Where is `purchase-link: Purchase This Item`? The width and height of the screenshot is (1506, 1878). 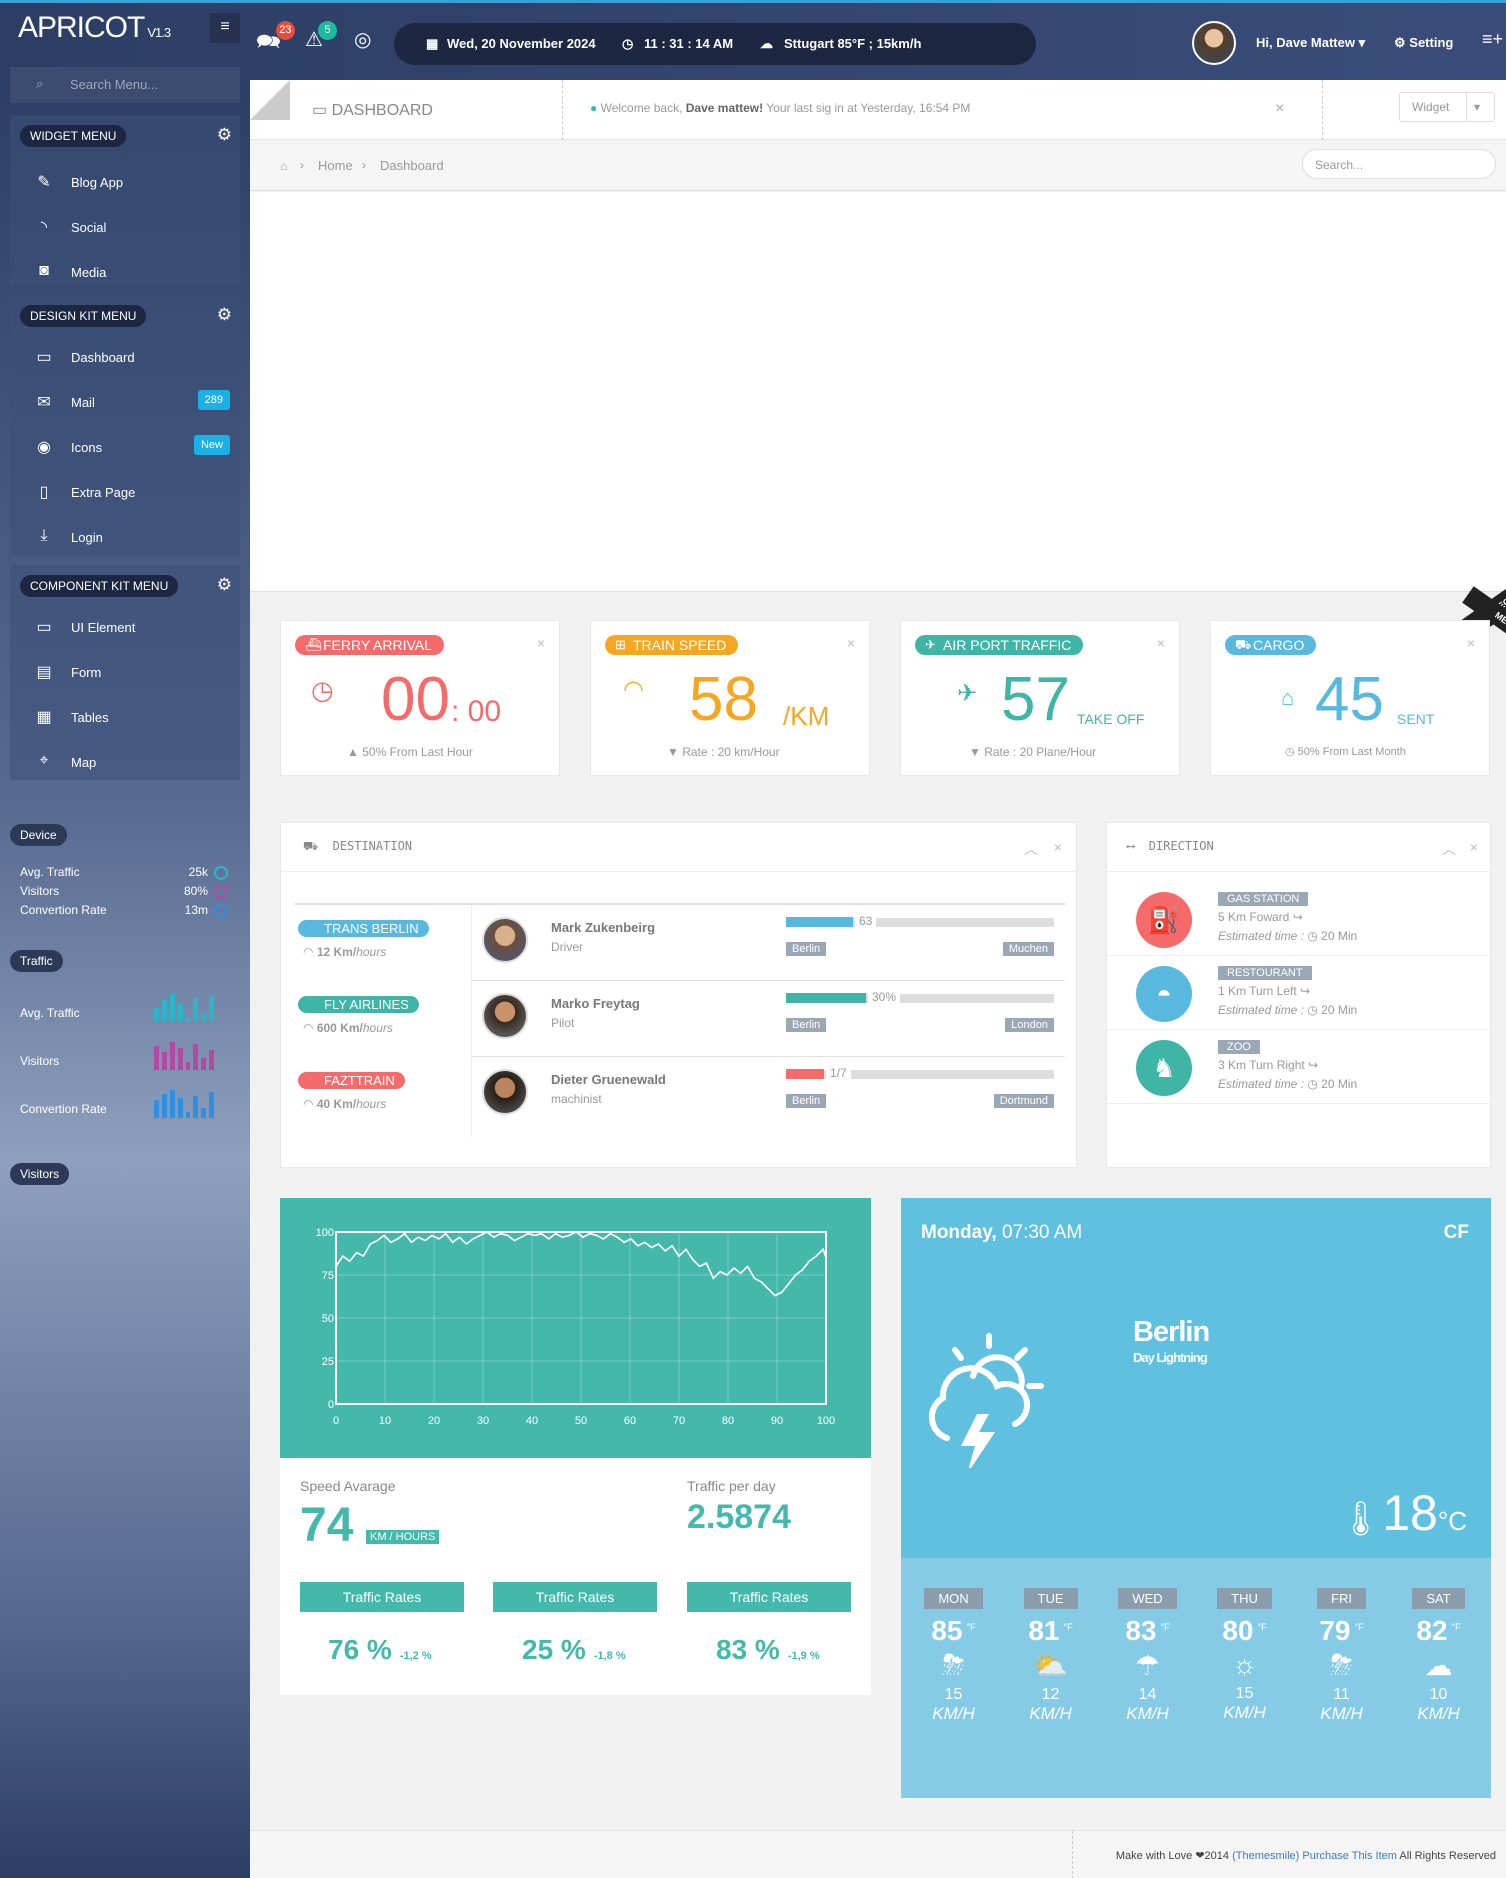 purchase-link: Purchase This Item is located at coordinates (1349, 1856).